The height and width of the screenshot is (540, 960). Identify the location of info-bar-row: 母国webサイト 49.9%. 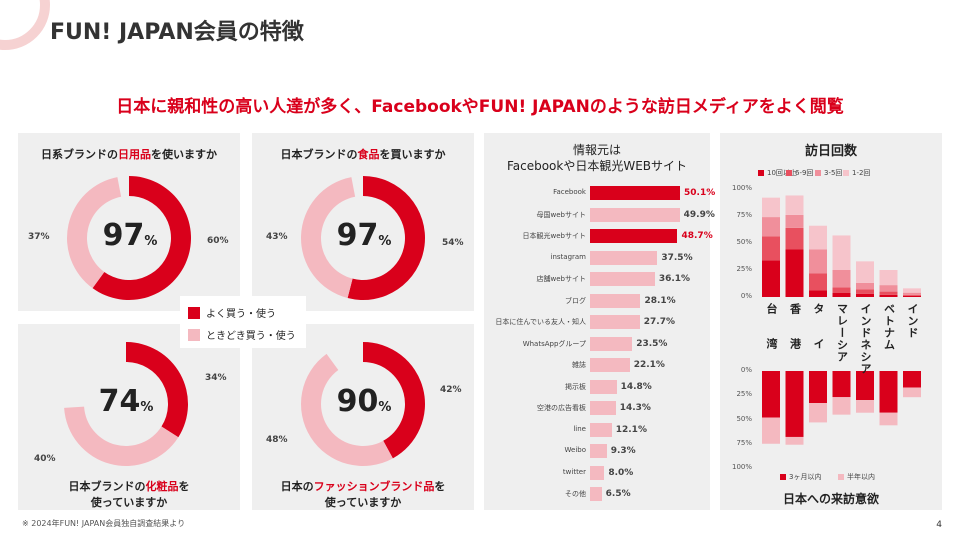
(601, 214).